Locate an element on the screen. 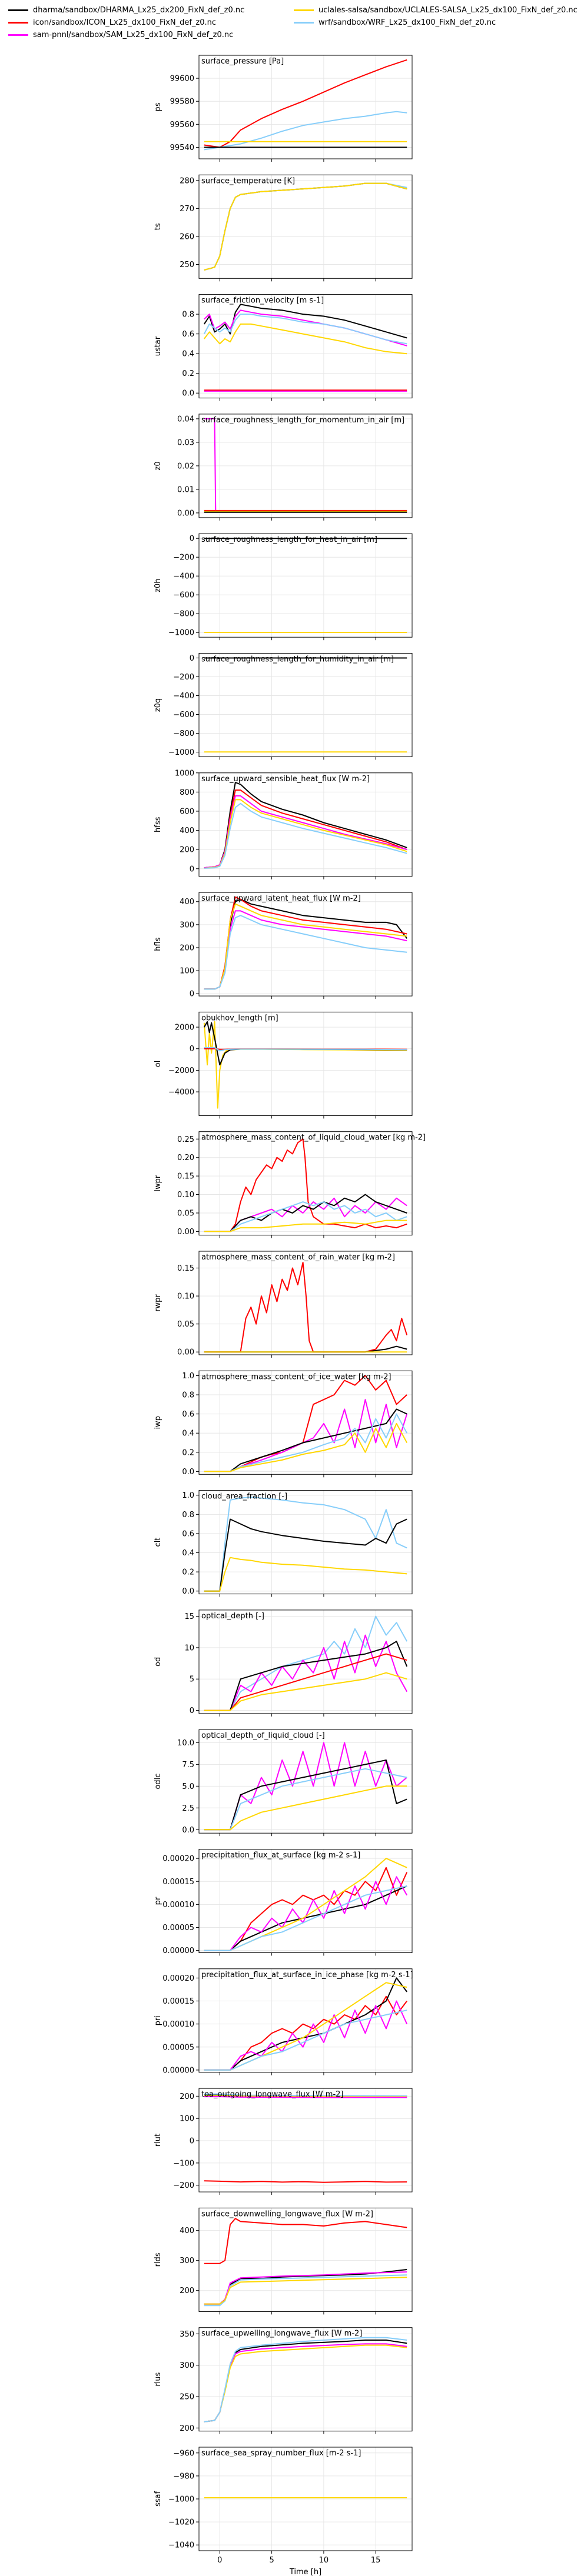 Image resolution: width=584 pixels, height=2576 pixels. y-tick-label: 200 is located at coordinates (187, 2429).